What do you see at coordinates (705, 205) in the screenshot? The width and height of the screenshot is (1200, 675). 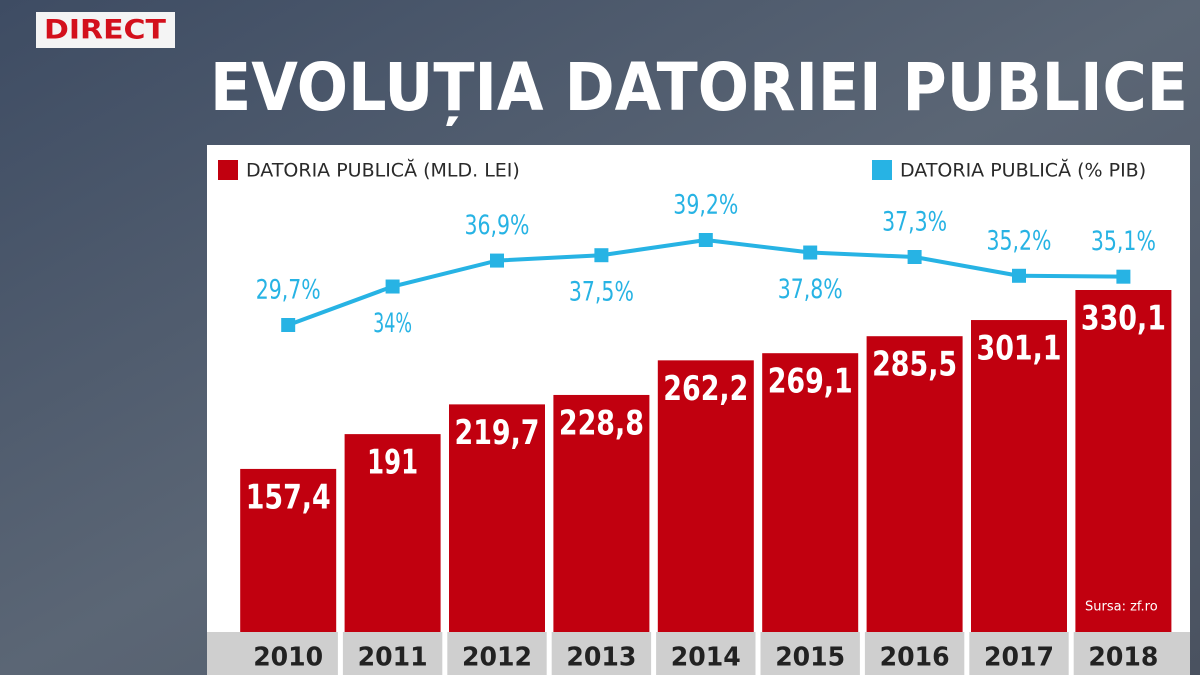 I see `line-value-label: 39,2%` at bounding box center [705, 205].